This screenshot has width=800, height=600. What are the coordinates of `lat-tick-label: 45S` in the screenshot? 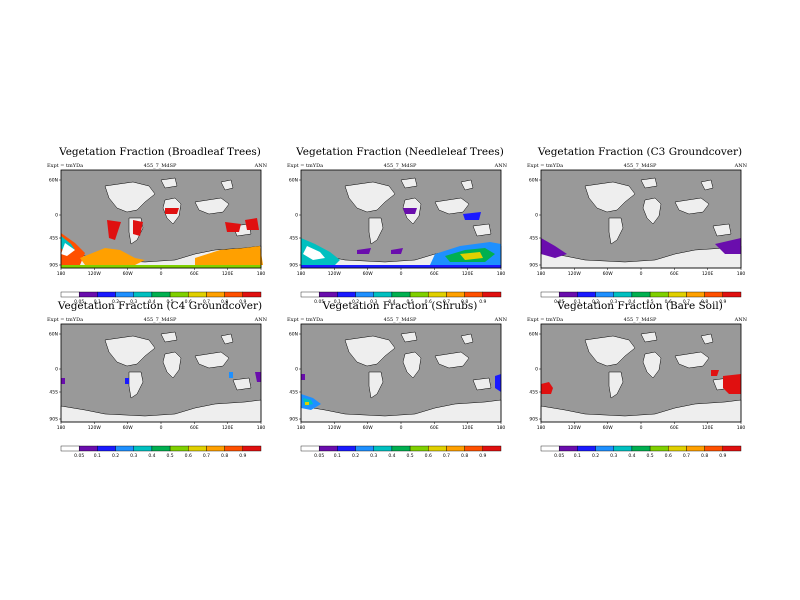 It's located at (293, 393).